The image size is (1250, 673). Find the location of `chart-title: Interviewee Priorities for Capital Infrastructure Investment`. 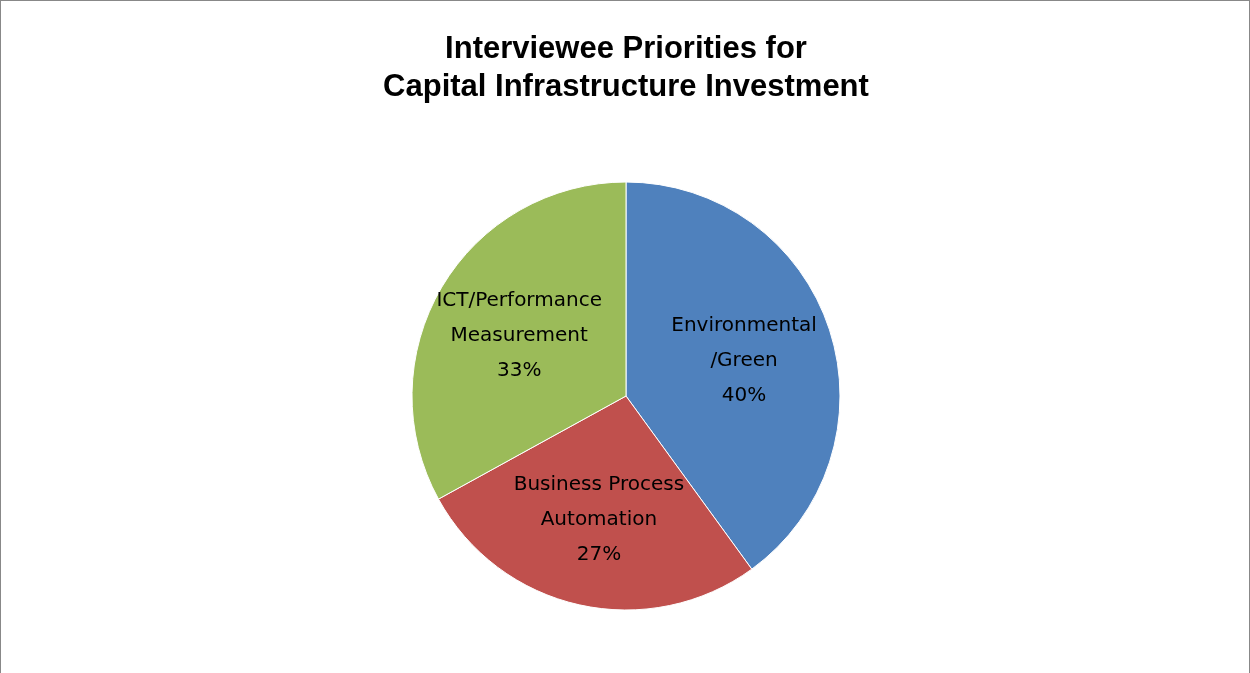

chart-title: Interviewee Priorities for Capital Infrastructure Investment is located at coordinates (626, 66).